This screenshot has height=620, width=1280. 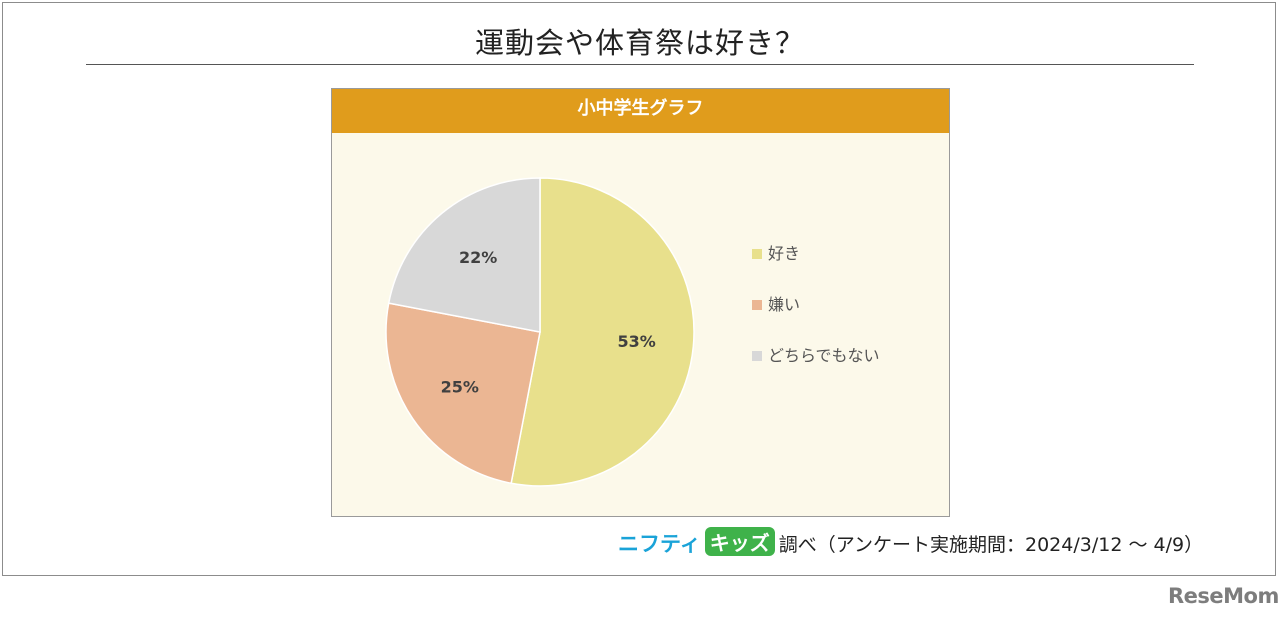 What do you see at coordinates (460, 387) in the screenshot?
I see `slice-label-1: 25%` at bounding box center [460, 387].